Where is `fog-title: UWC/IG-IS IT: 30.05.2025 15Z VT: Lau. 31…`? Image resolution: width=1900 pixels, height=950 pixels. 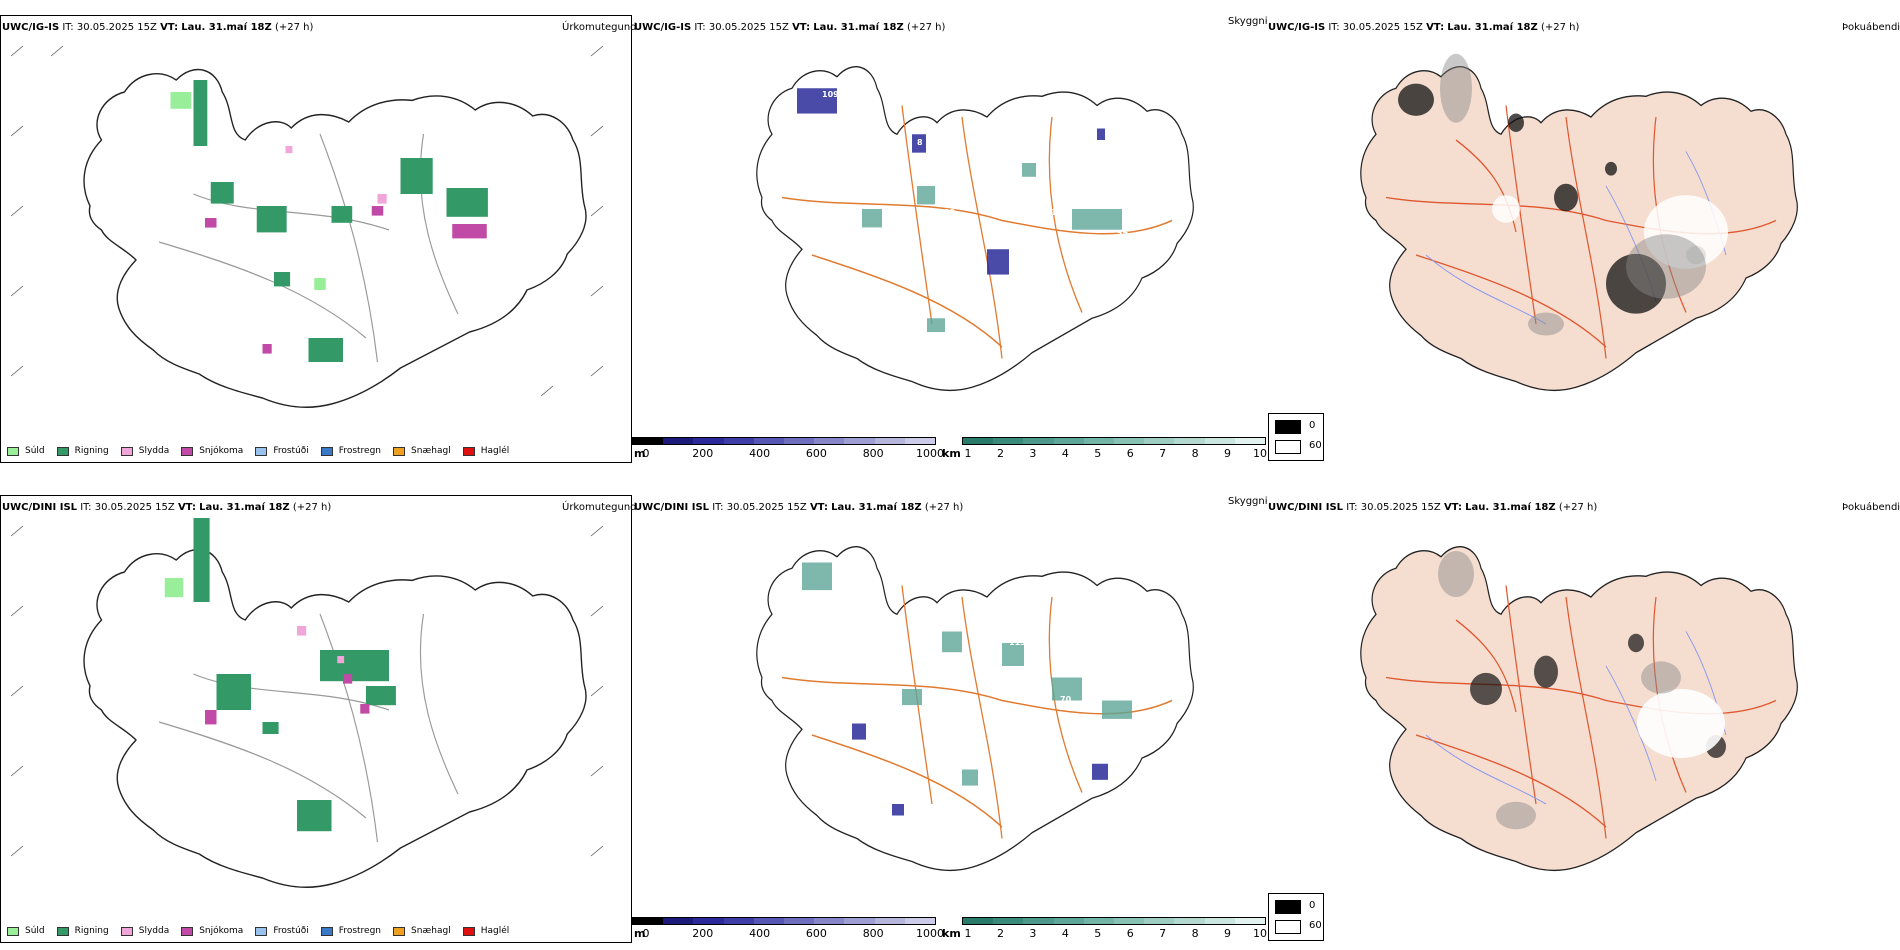
fog-title: UWC/IG-IS IT: 30.05.2025 15Z VT: Lau. 31… is located at coordinates (1424, 27).